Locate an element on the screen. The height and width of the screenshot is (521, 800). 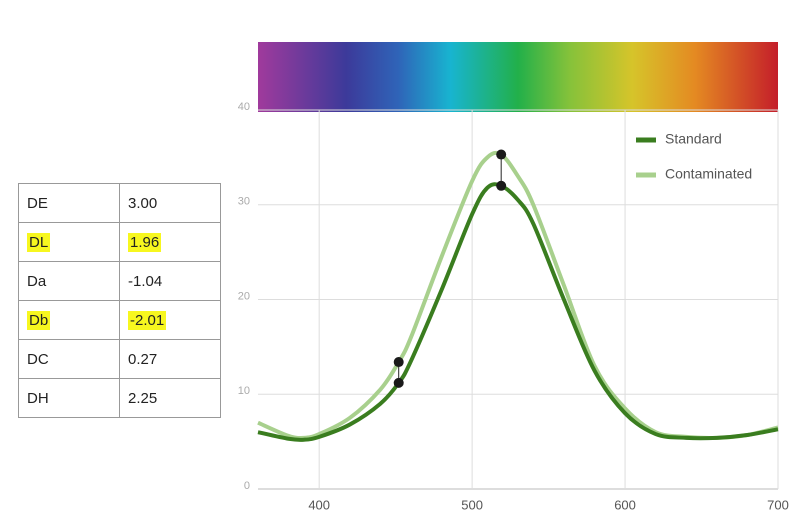
table-row: DL 1.96 is located at coordinates (119, 242).